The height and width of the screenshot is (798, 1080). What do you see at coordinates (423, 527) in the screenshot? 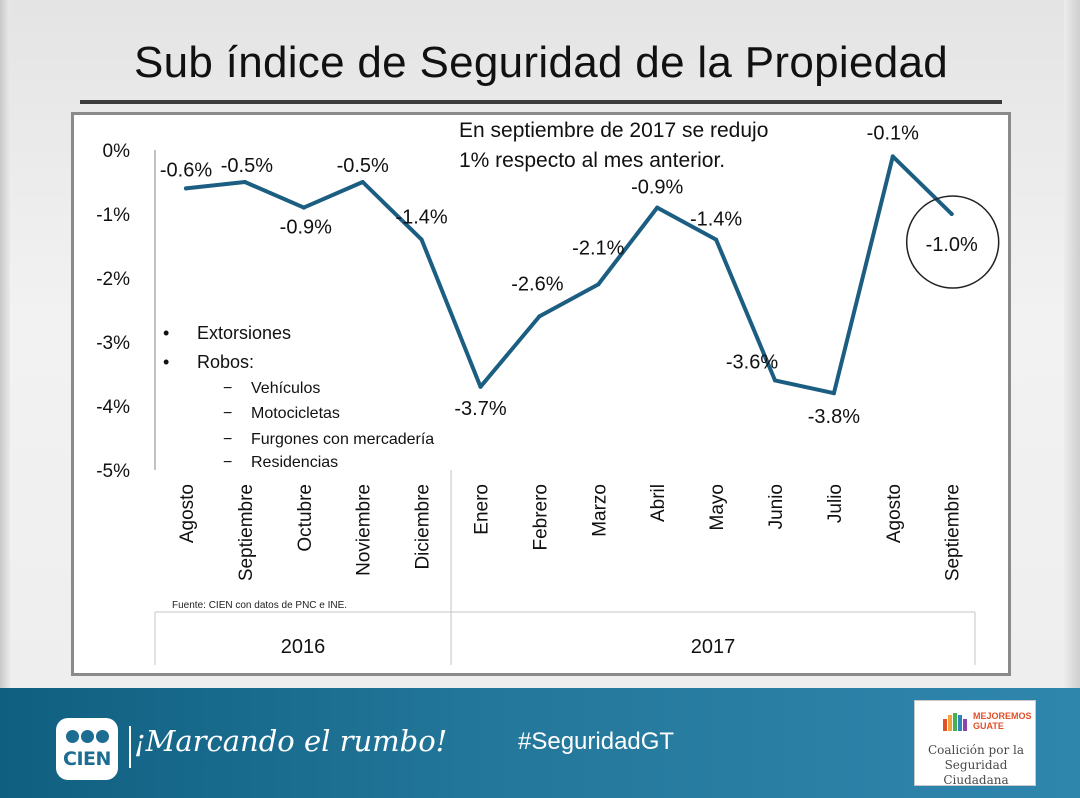
I see `x-category-label: Diciembre` at bounding box center [423, 527].